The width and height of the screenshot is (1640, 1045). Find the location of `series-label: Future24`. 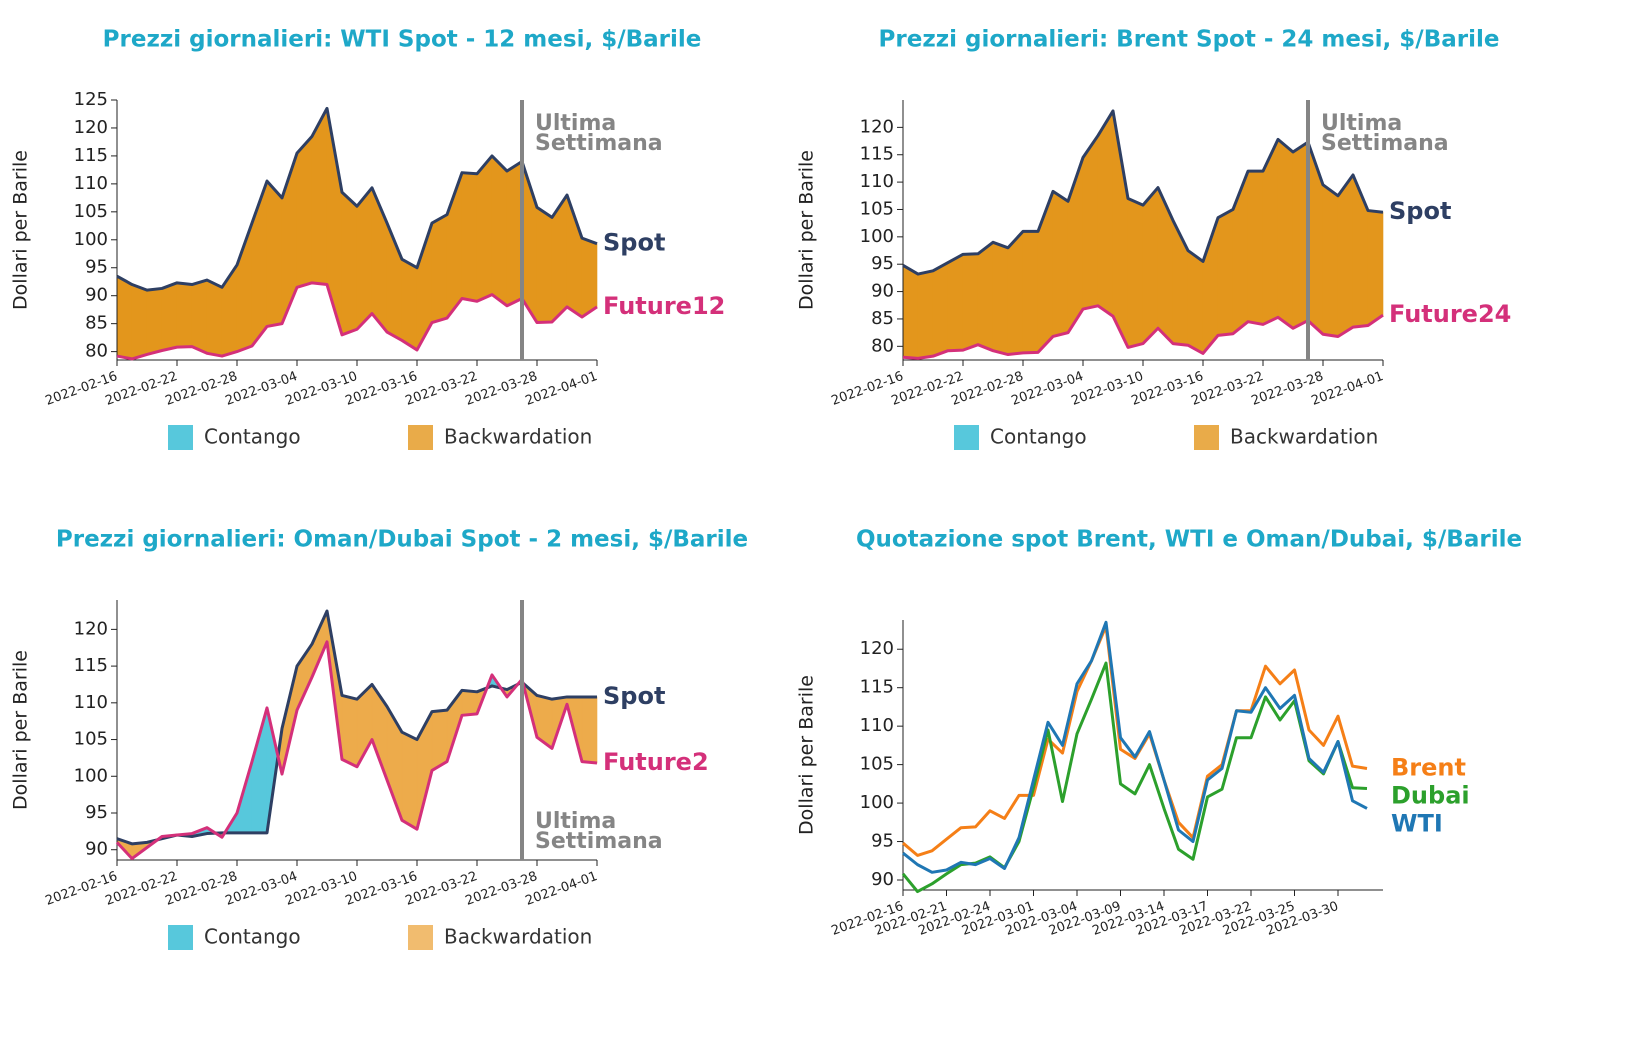

series-label: Future24 is located at coordinates (1450, 314).